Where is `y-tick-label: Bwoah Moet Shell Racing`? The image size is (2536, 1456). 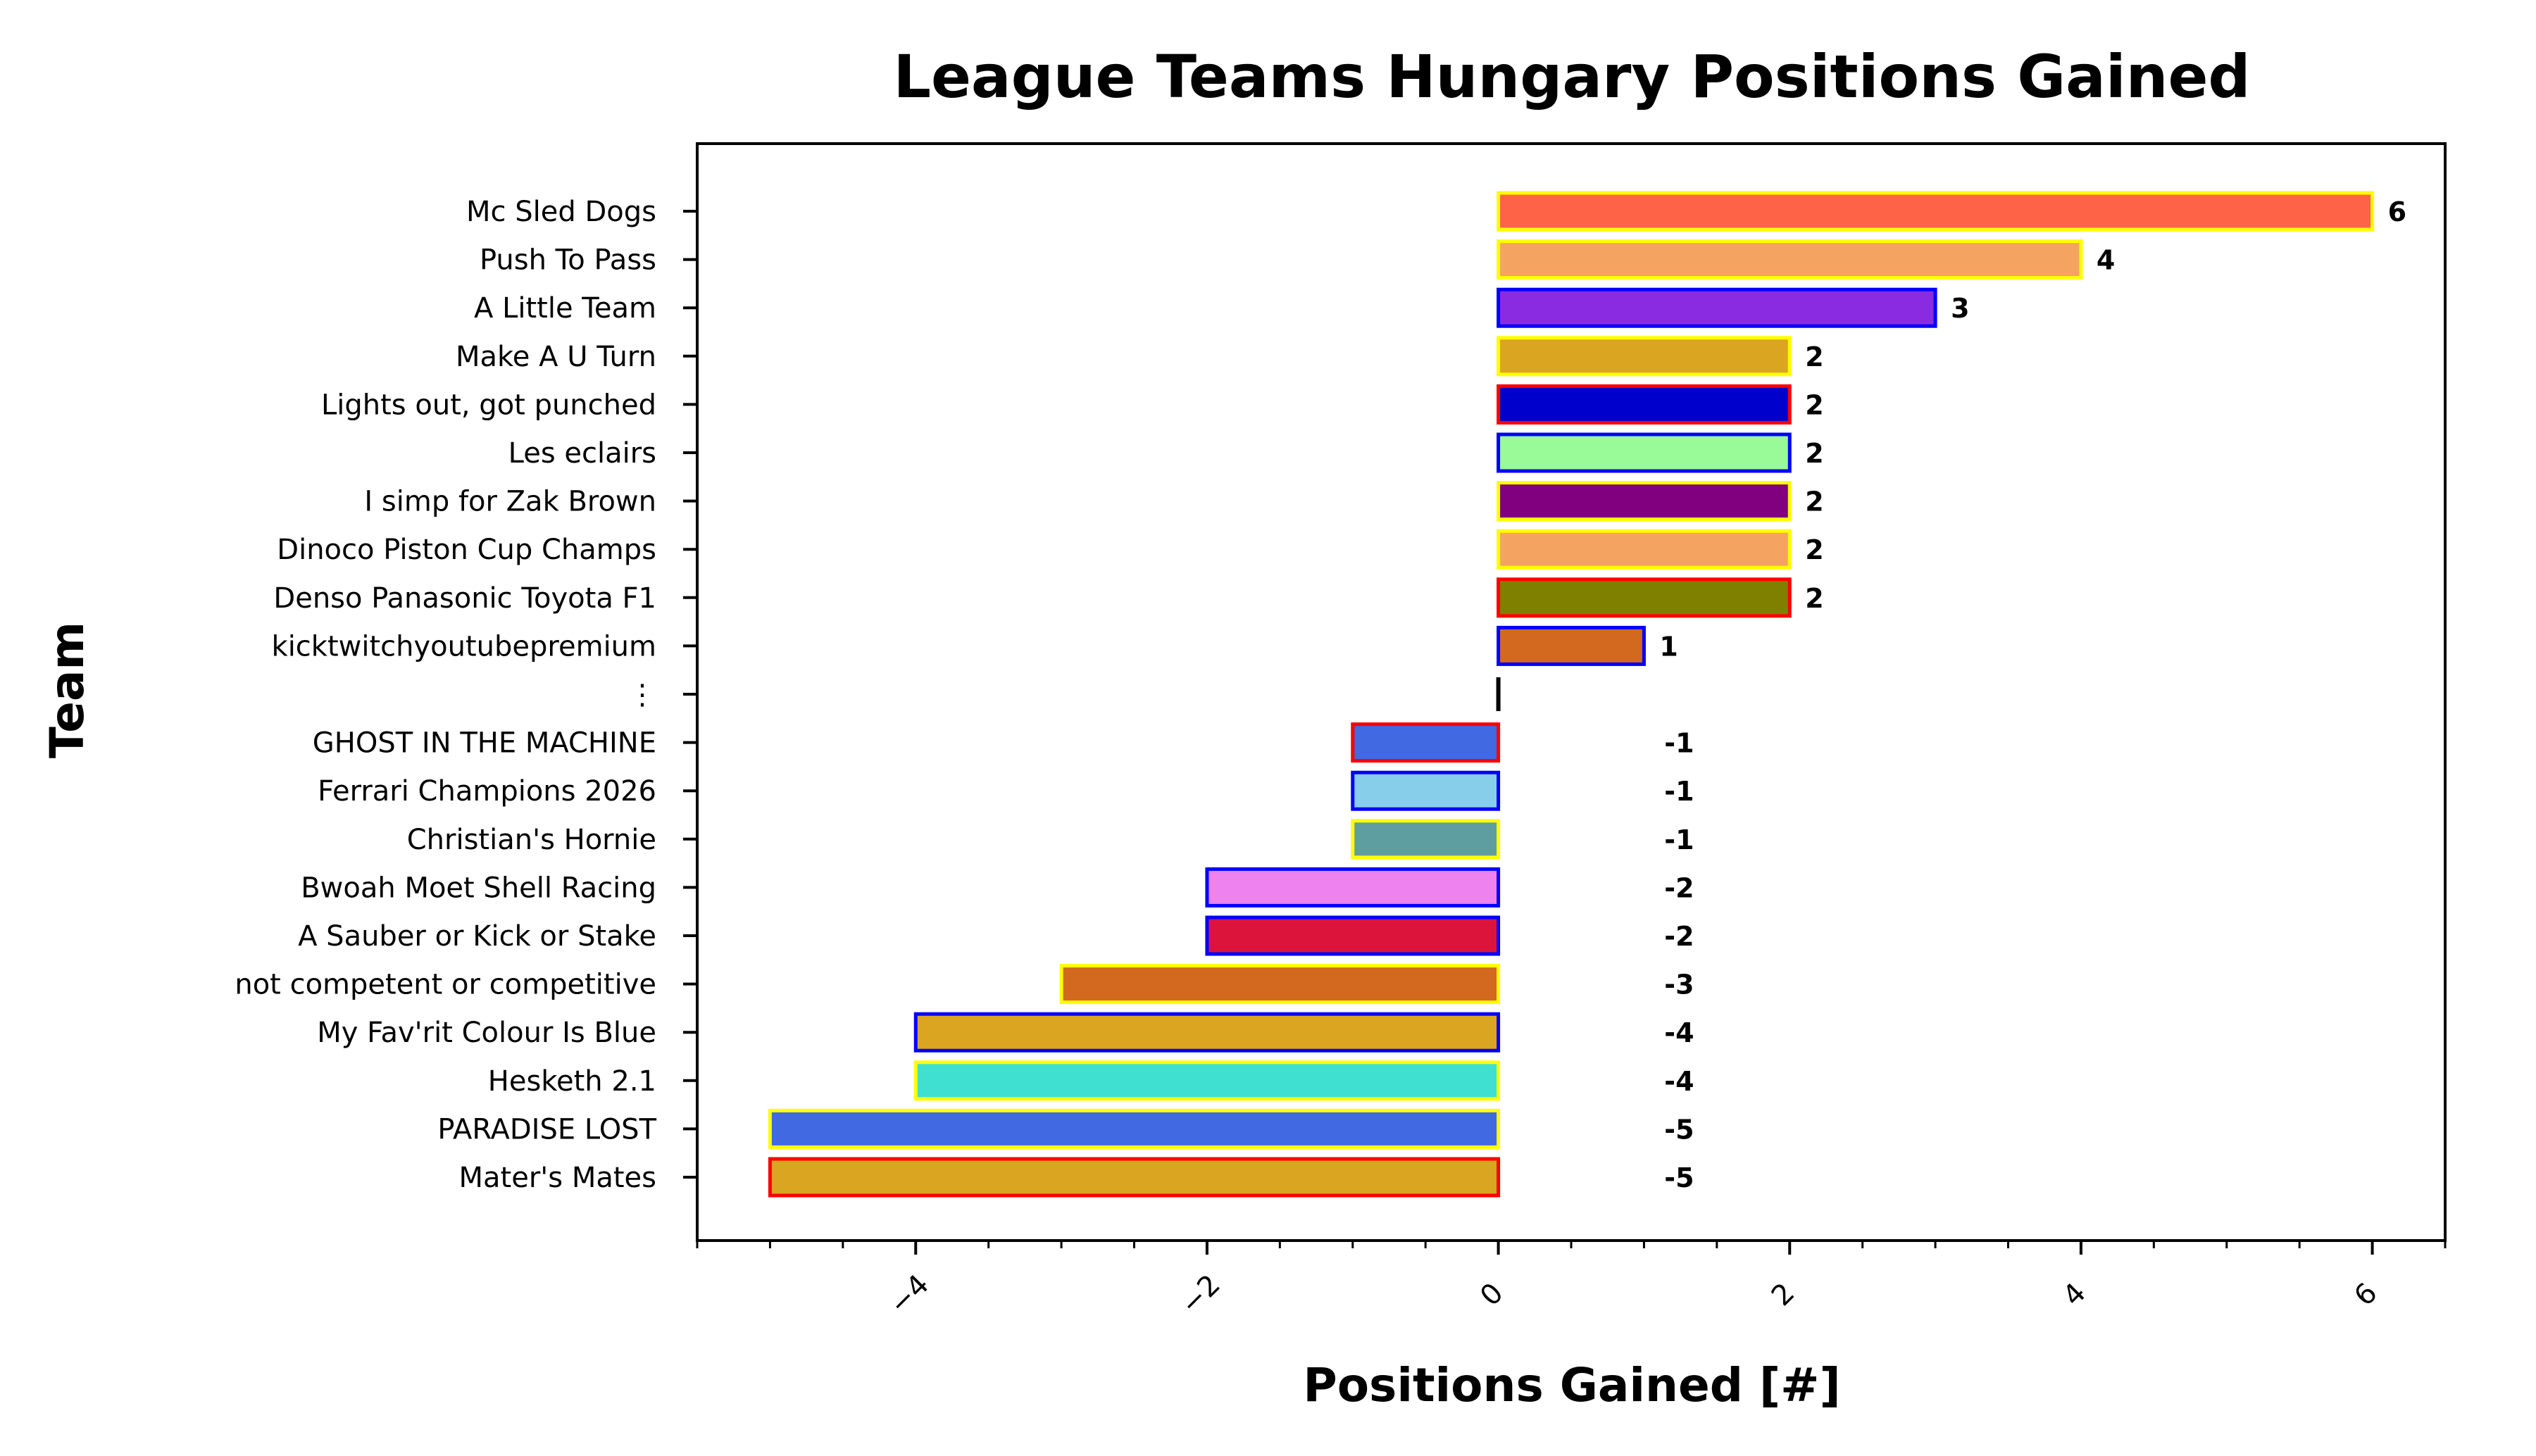 y-tick-label: Bwoah Moet Shell Racing is located at coordinates (478, 888).